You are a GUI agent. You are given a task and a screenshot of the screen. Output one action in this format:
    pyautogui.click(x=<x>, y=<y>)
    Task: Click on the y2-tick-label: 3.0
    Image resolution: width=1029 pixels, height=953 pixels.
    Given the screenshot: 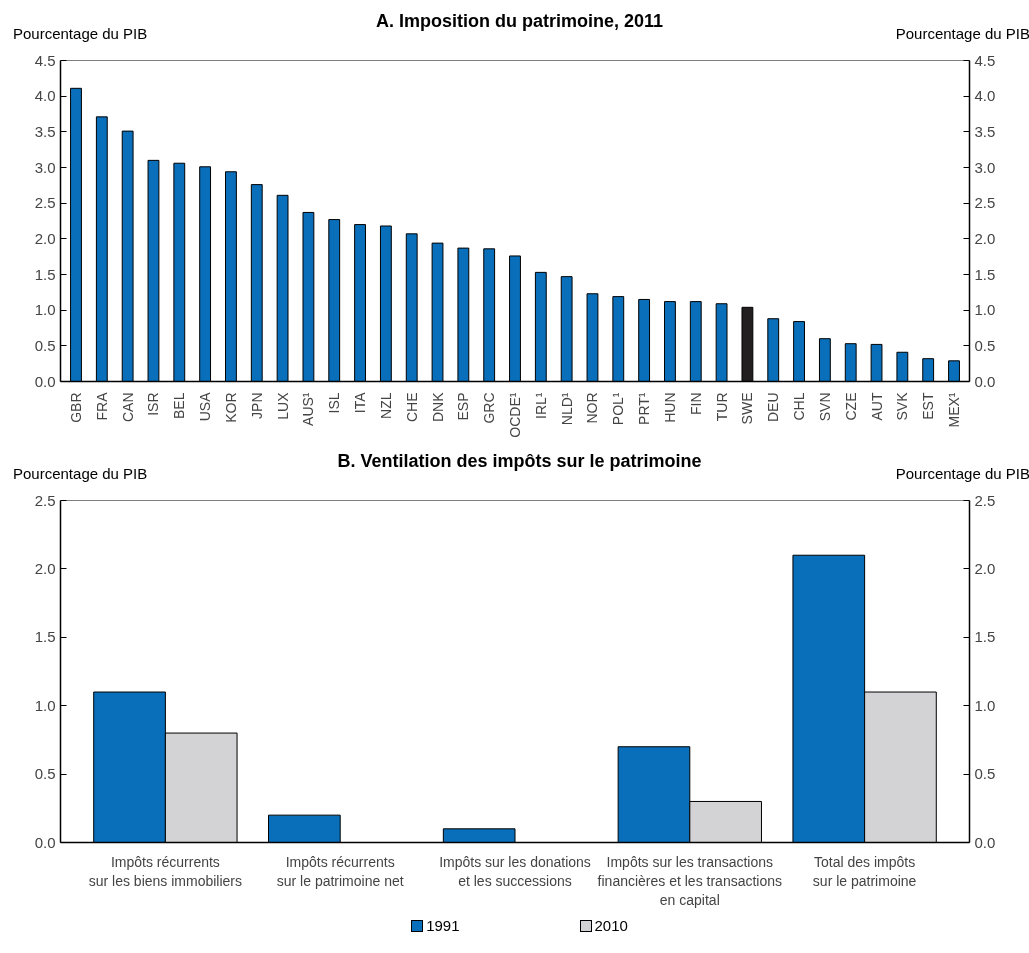 What is the action you would take?
    pyautogui.click(x=985, y=167)
    